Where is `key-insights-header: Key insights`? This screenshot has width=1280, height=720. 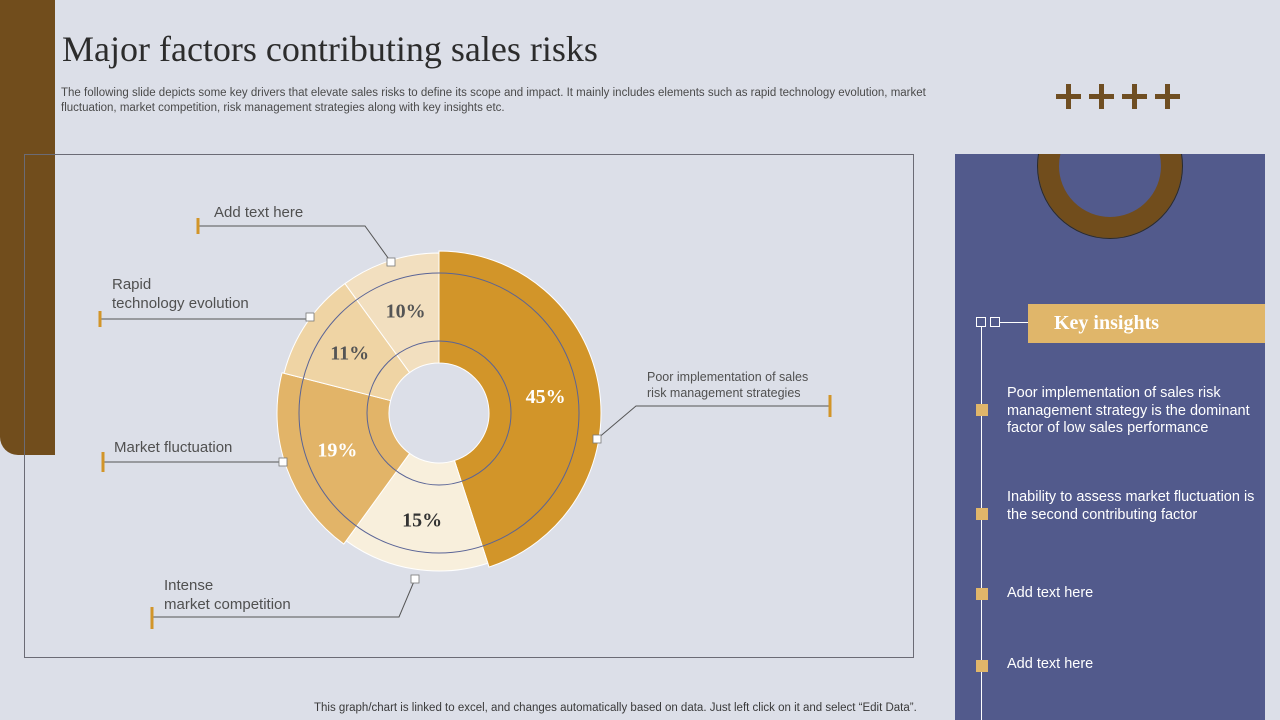 key-insights-header: Key insights is located at coordinates (1146, 323).